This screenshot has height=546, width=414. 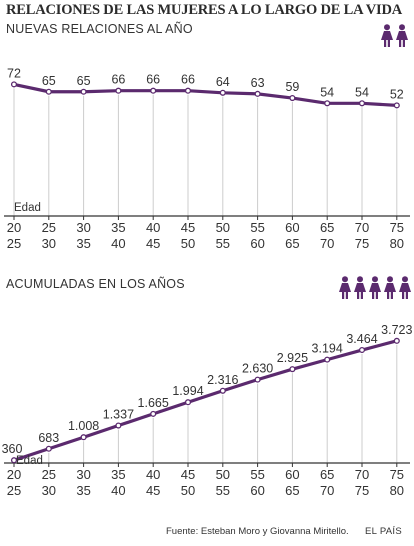 I want to click on series-line, so click(x=205, y=94).